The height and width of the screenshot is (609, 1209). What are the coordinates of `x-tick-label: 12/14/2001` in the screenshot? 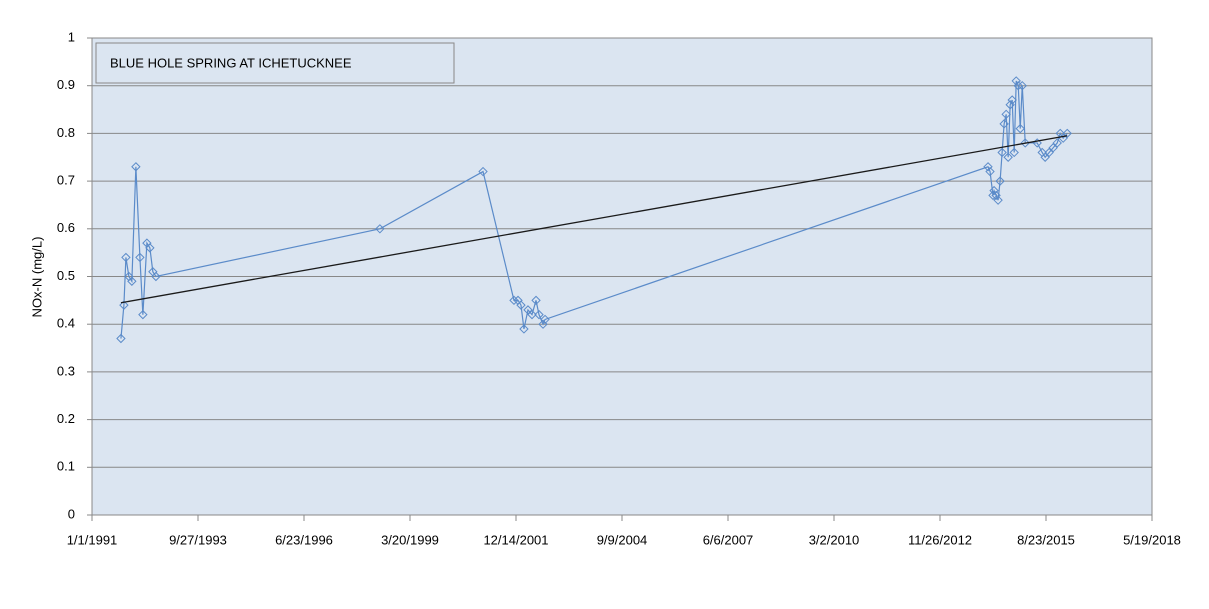 It's located at (515, 539).